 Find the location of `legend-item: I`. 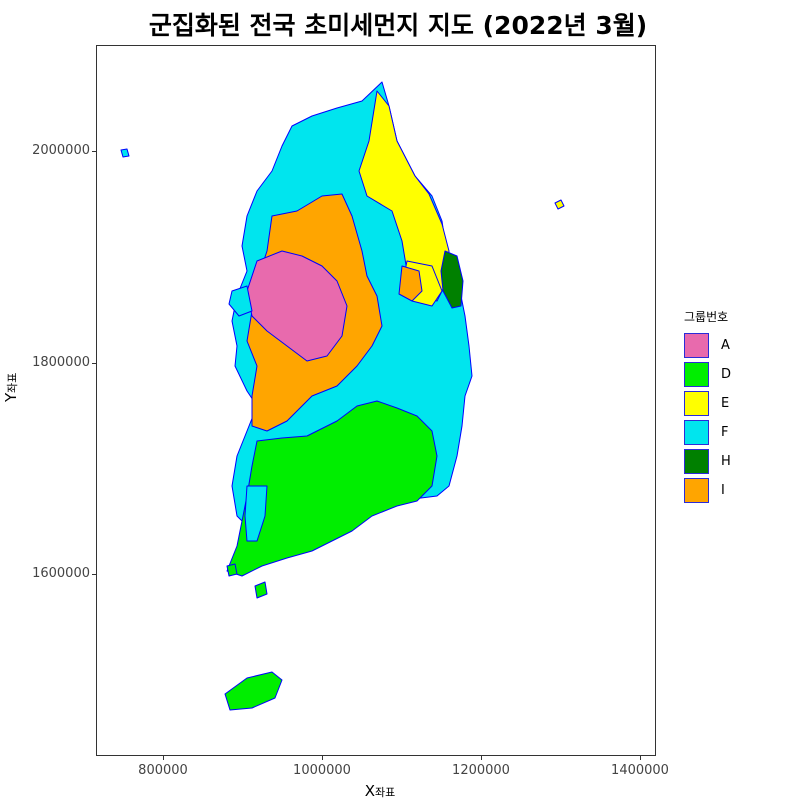

legend-item: I is located at coordinates (707, 490).